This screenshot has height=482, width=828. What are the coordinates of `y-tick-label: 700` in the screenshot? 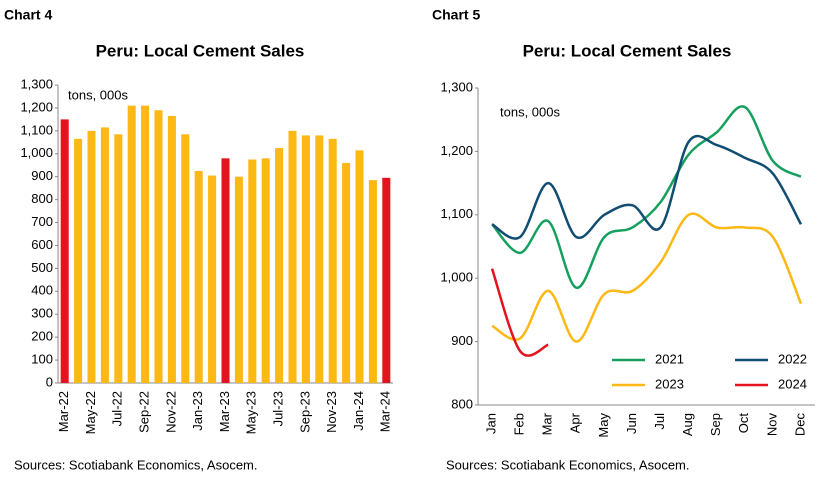 It's located at (42, 221).